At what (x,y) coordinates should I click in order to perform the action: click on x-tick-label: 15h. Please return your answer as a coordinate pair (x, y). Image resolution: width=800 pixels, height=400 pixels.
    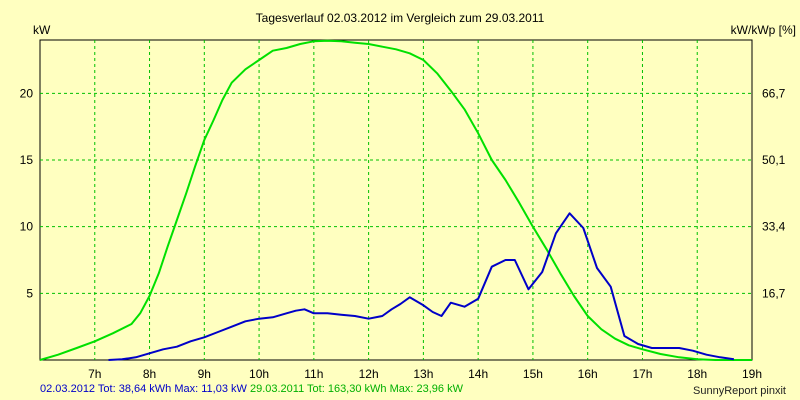
    Looking at the image, I should click on (533, 374).